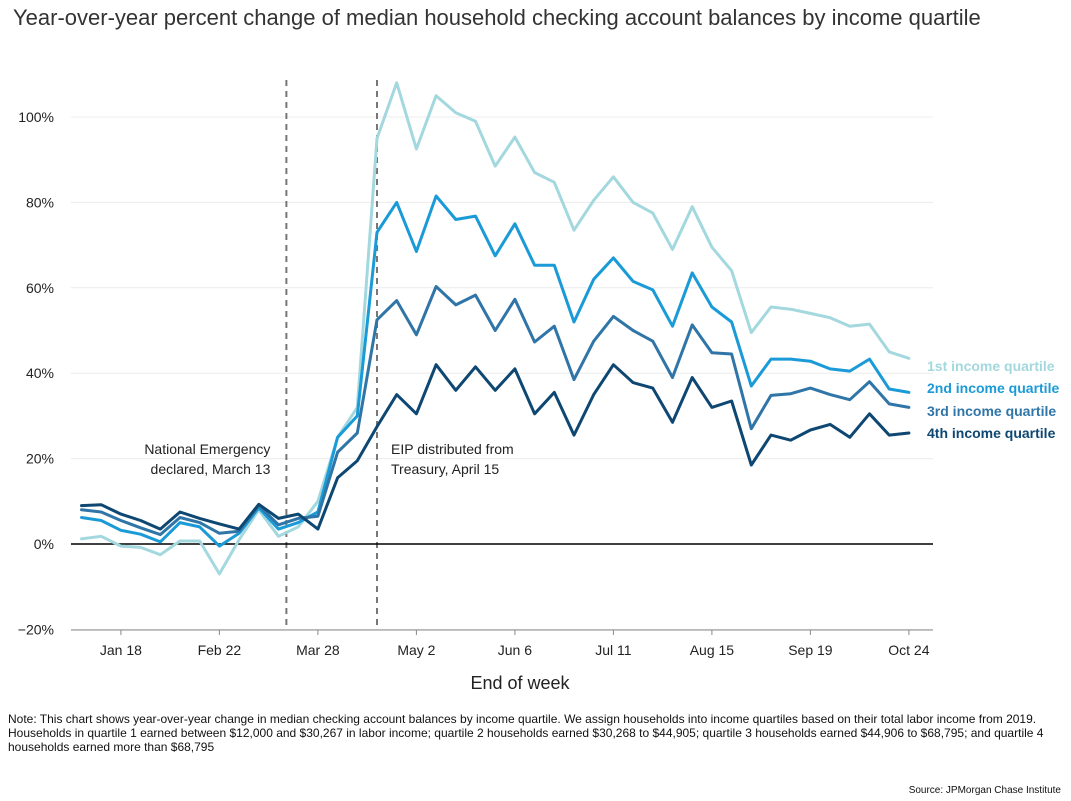  I want to click on legend-label-q1: 1st income quartile, so click(991, 366).